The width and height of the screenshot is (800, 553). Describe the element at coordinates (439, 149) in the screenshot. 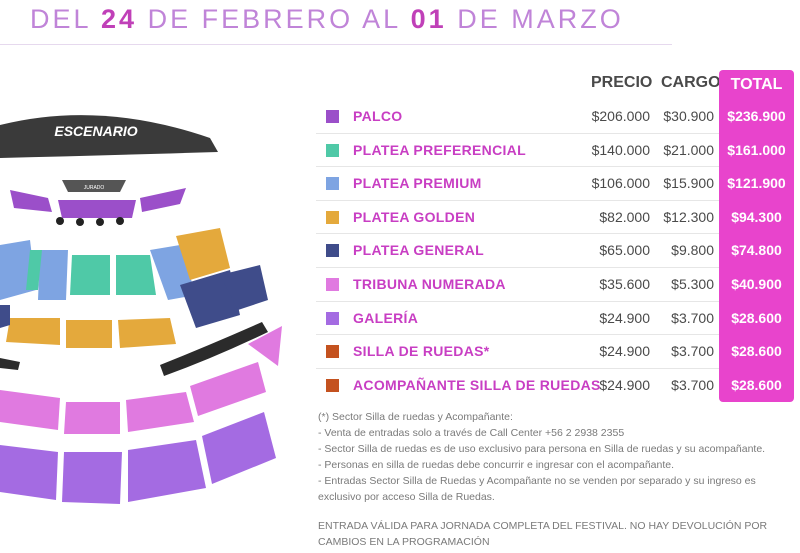

I see `zone-name: PLATEA PREFERENCIAL` at that location.